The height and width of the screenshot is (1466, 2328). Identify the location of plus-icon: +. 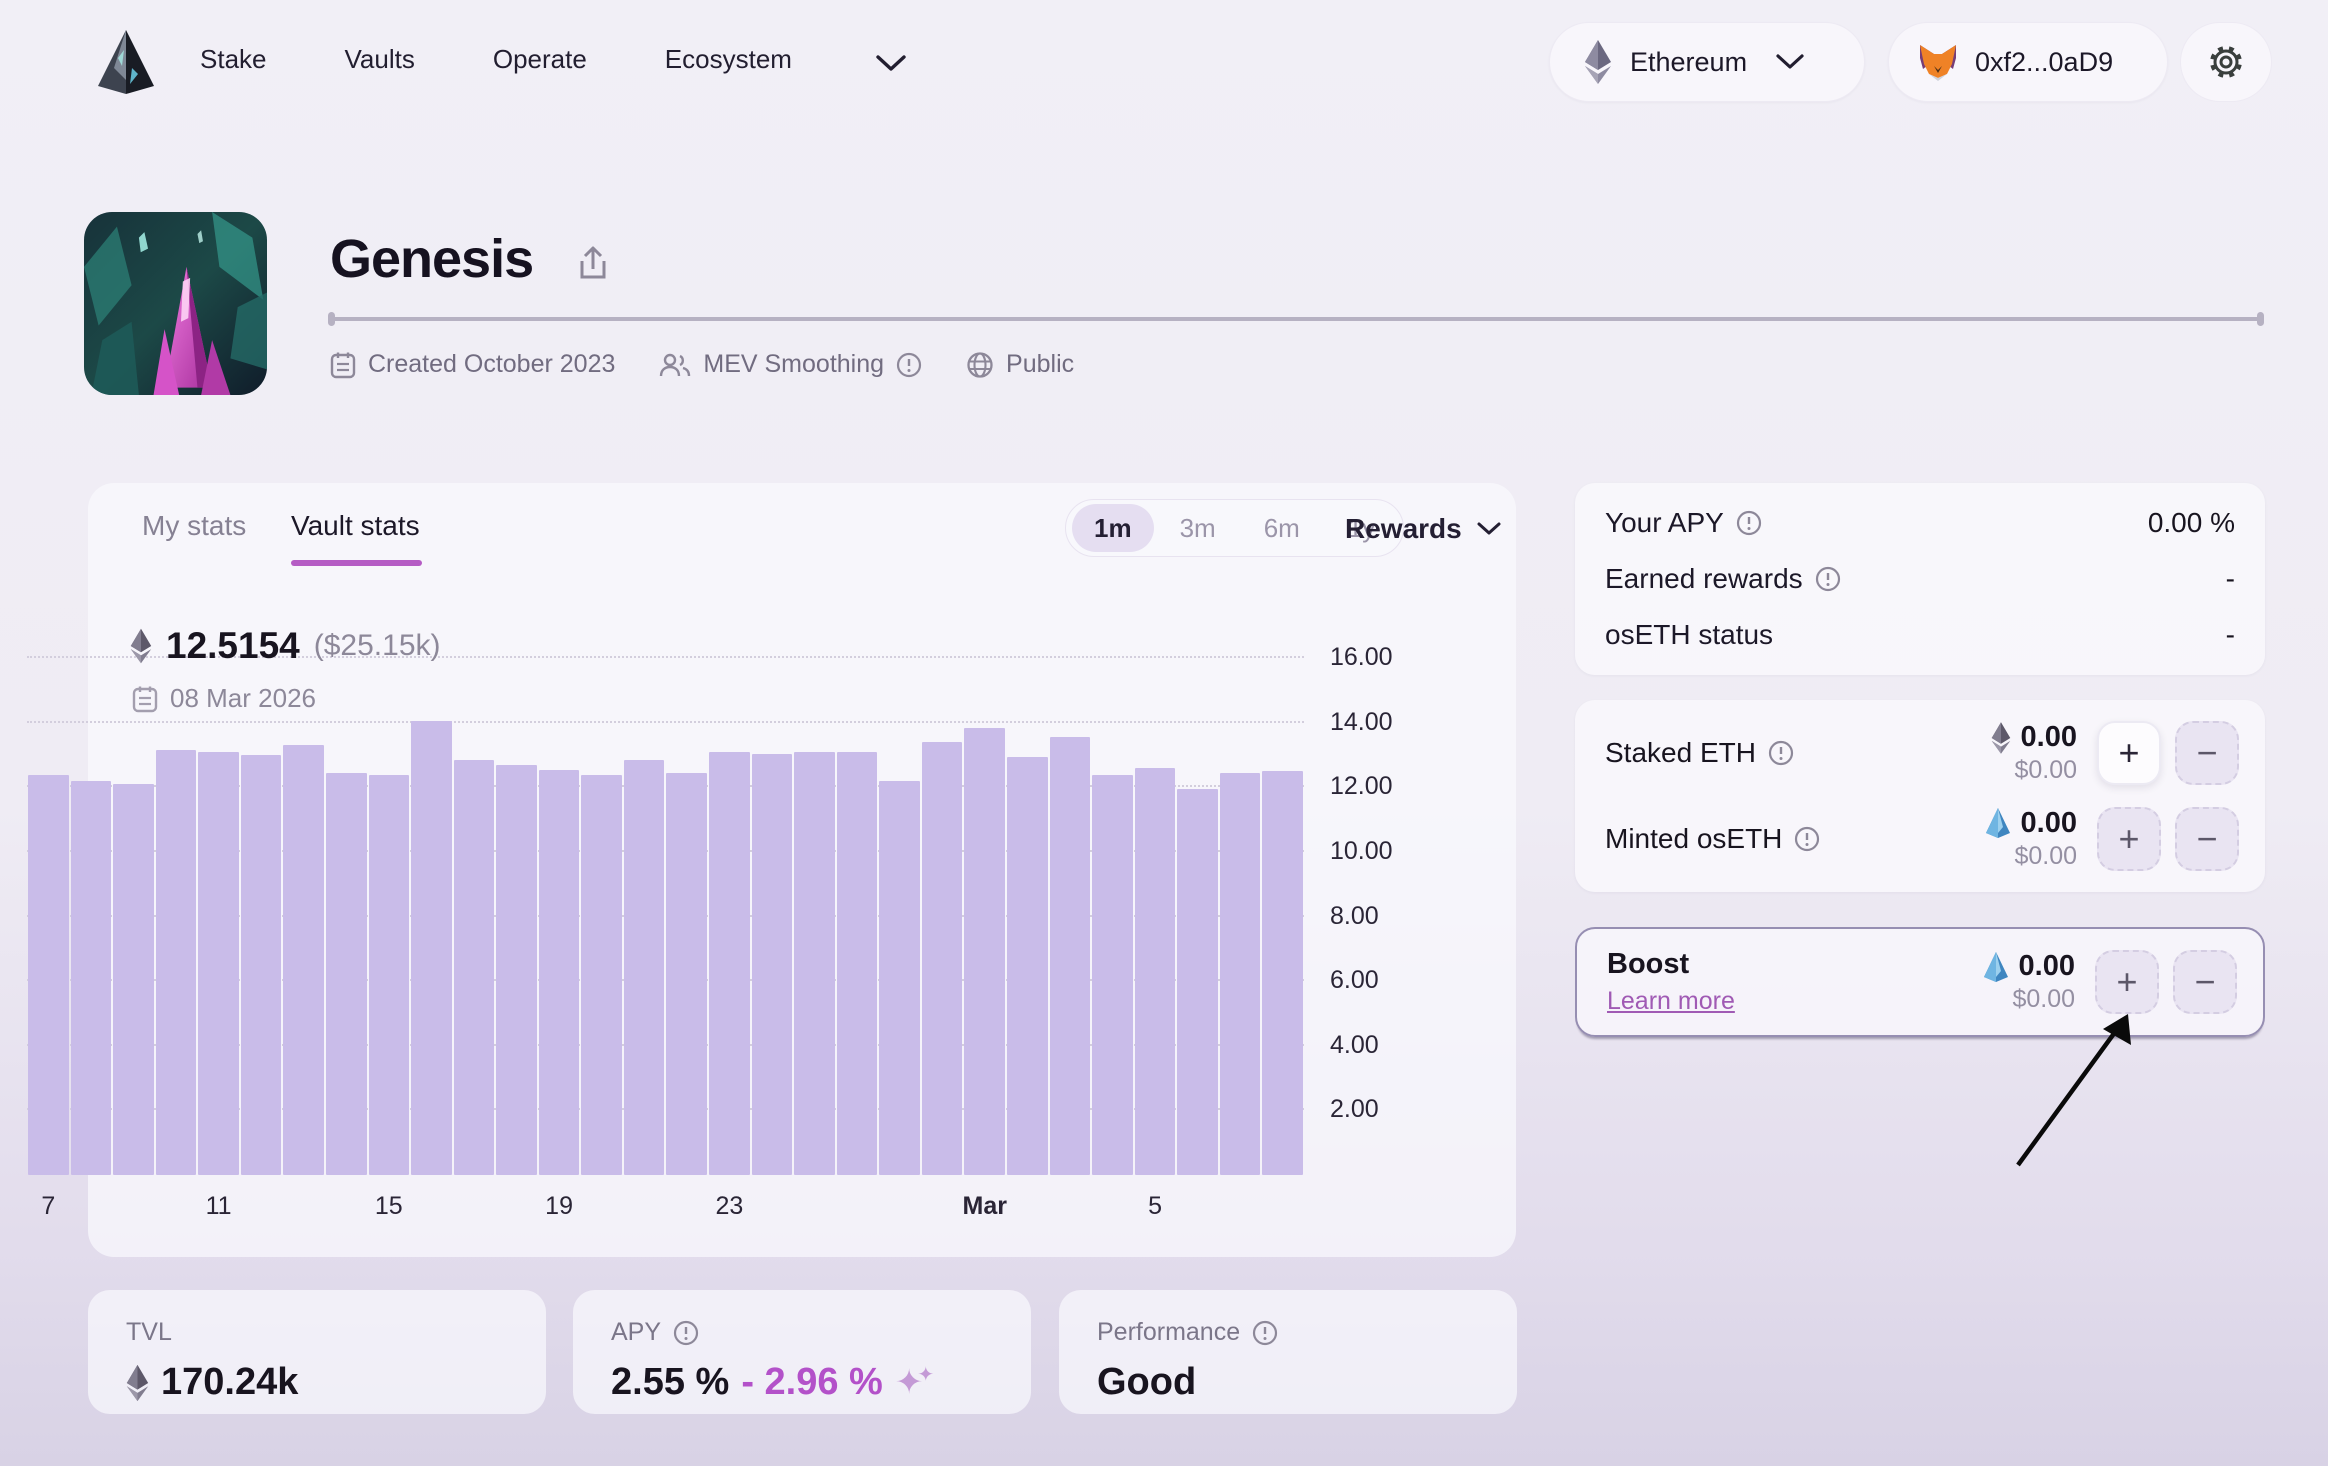
(2127, 981).